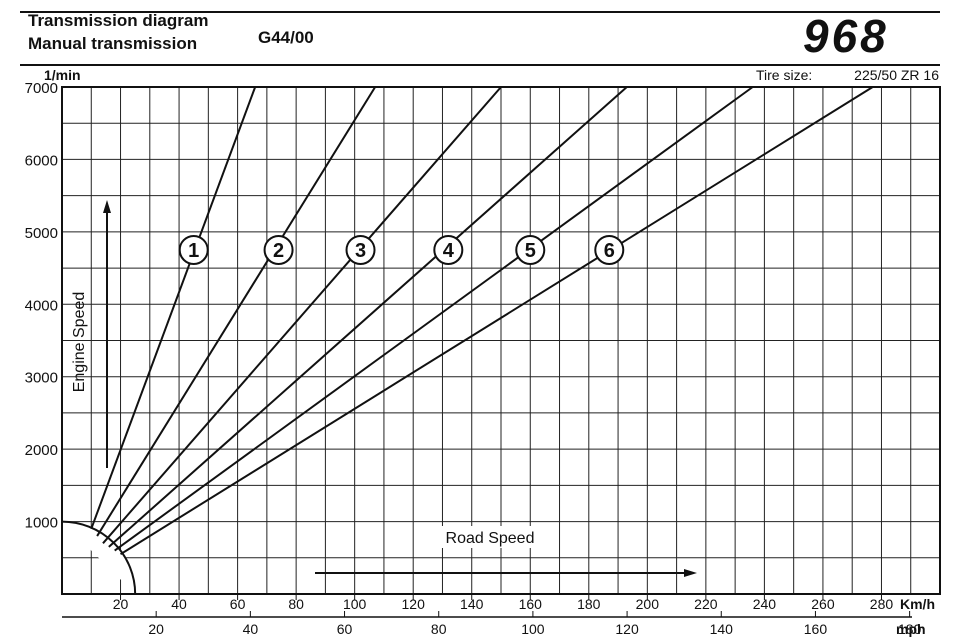 This screenshot has width=975, height=639. Describe the element at coordinates (107, 206) in the screenshot. I see `engine-speed-arrowhead` at that location.